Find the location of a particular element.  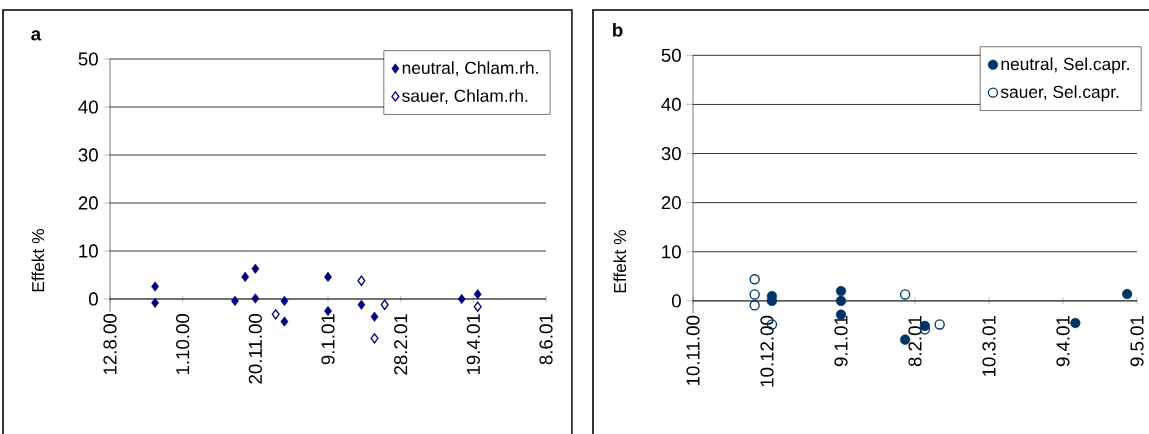

x-tick-label: 12.8.00 is located at coordinates (110, 344).